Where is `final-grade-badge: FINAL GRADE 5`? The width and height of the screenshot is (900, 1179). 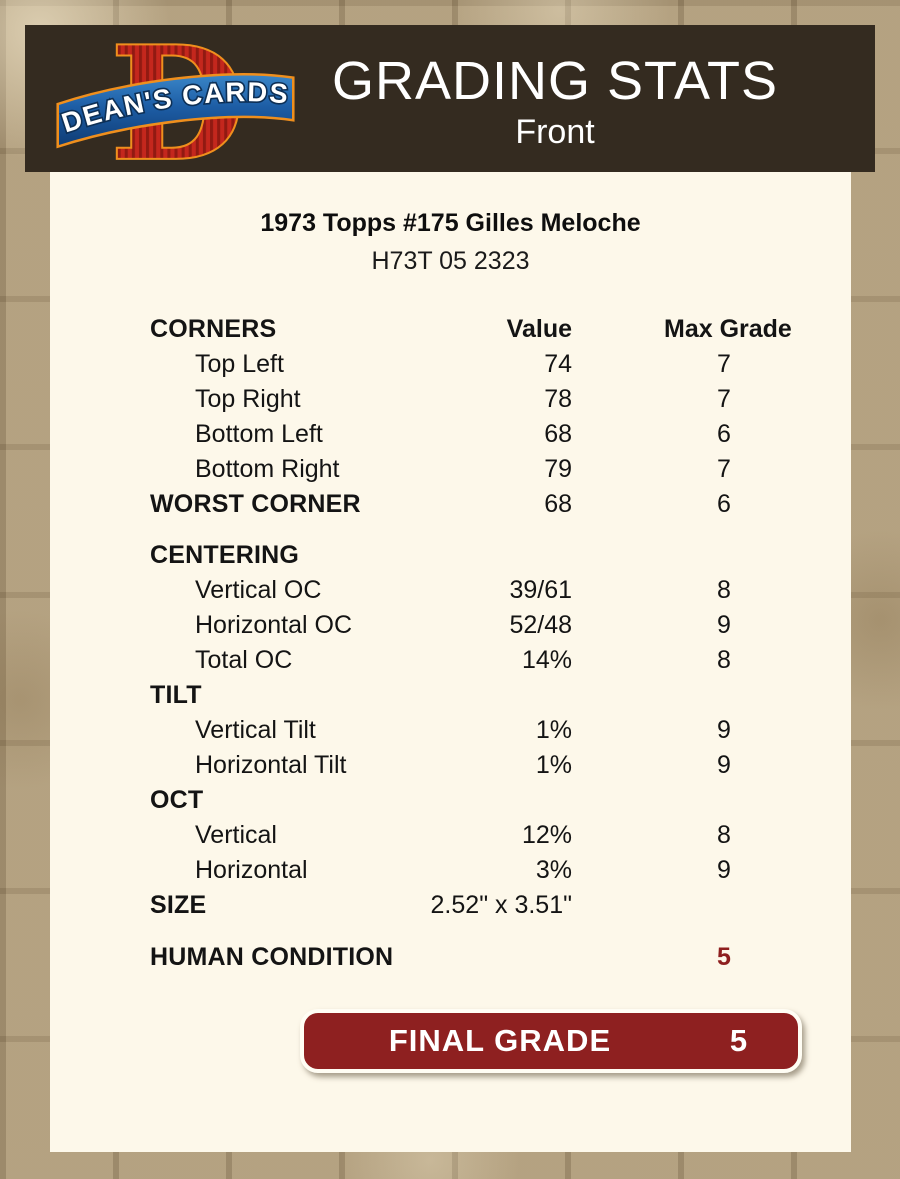 final-grade-badge: FINAL GRADE 5 is located at coordinates (551, 1041).